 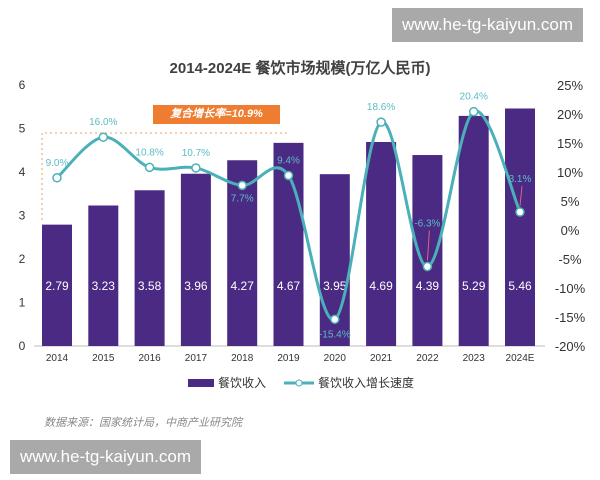 What do you see at coordinates (335, 358) in the screenshot?
I see `x-tick-label: 2020` at bounding box center [335, 358].